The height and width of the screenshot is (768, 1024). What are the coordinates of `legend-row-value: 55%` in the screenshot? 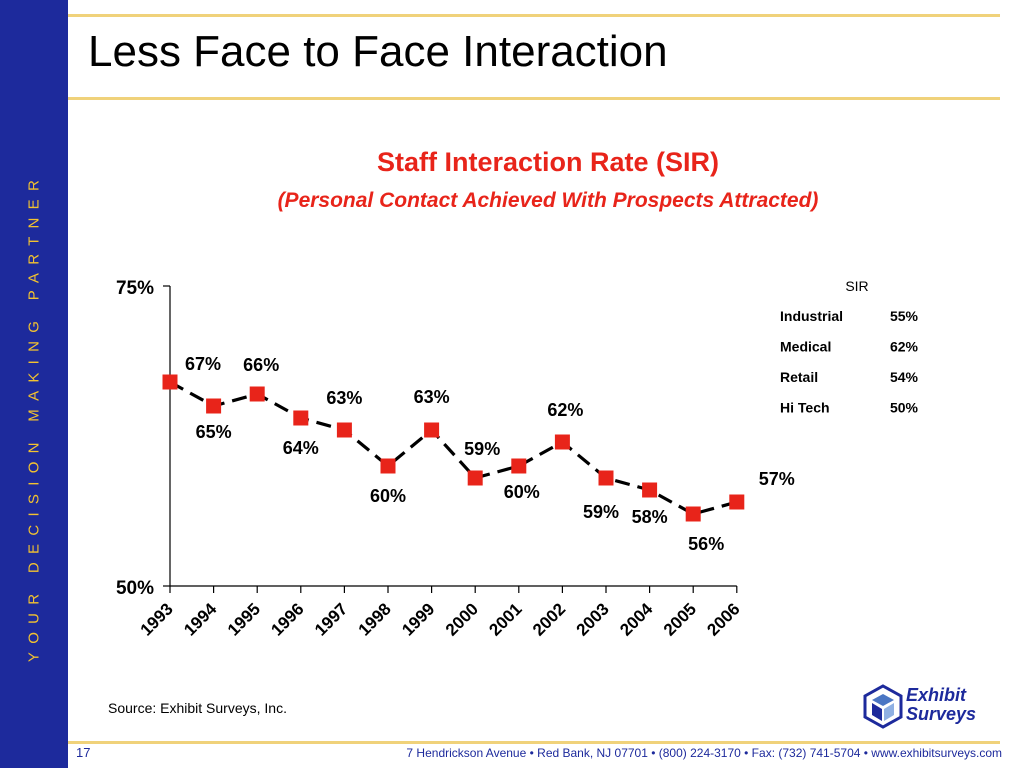 It's located at (904, 316).